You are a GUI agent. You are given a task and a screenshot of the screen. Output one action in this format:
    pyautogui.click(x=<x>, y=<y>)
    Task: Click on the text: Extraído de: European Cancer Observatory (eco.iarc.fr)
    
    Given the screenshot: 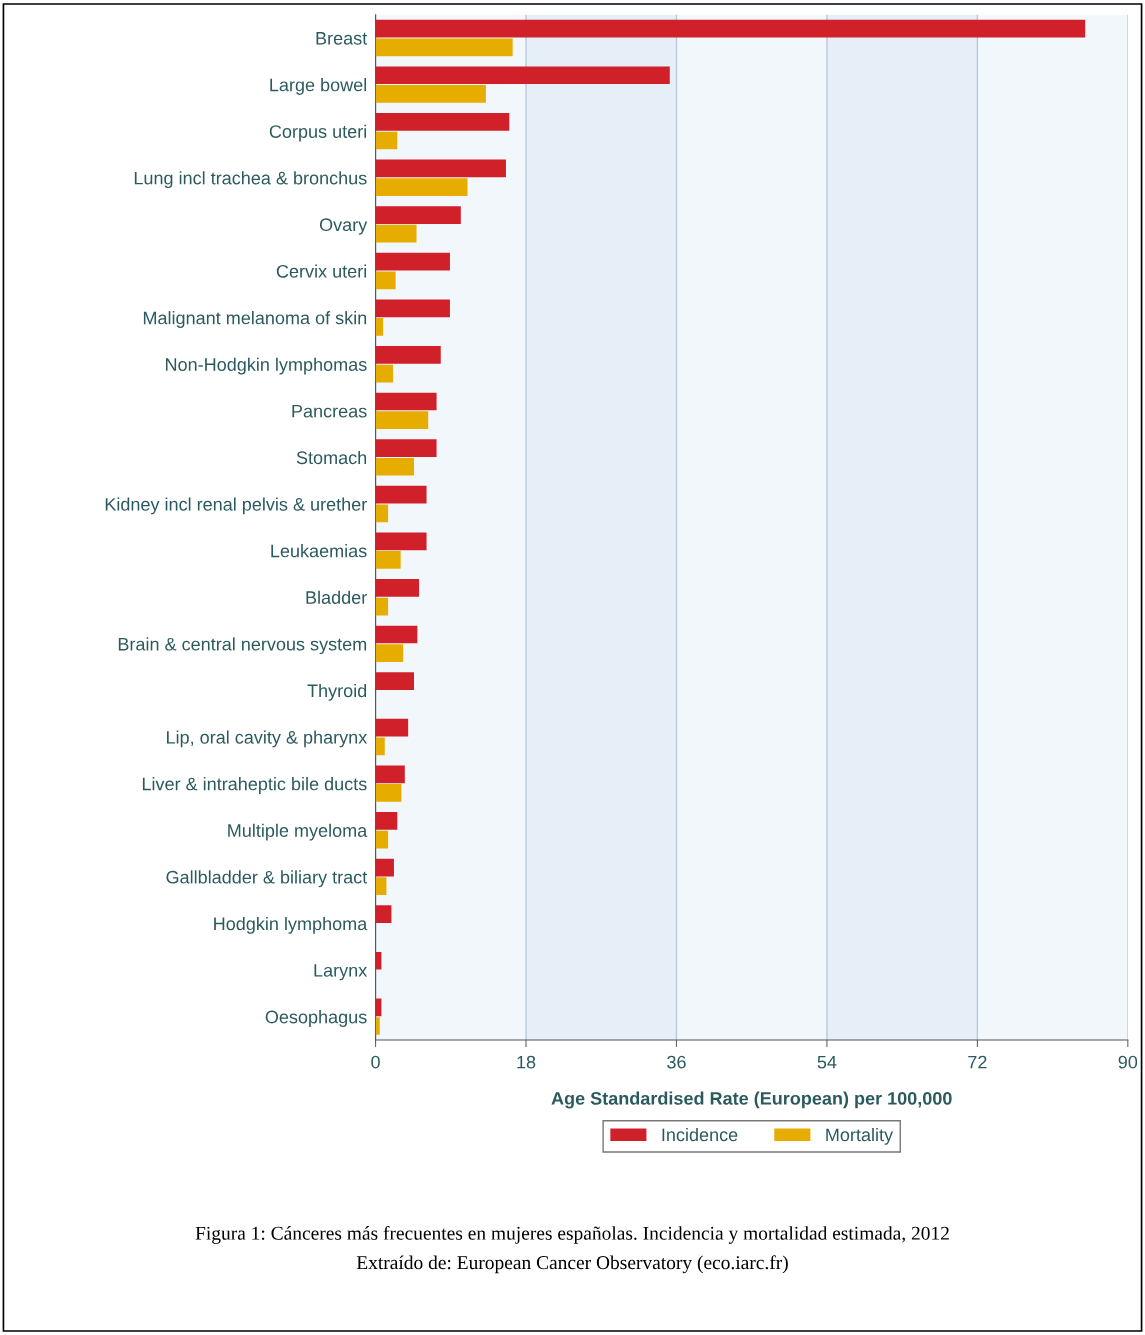 What is the action you would take?
    pyautogui.click(x=572, y=1264)
    